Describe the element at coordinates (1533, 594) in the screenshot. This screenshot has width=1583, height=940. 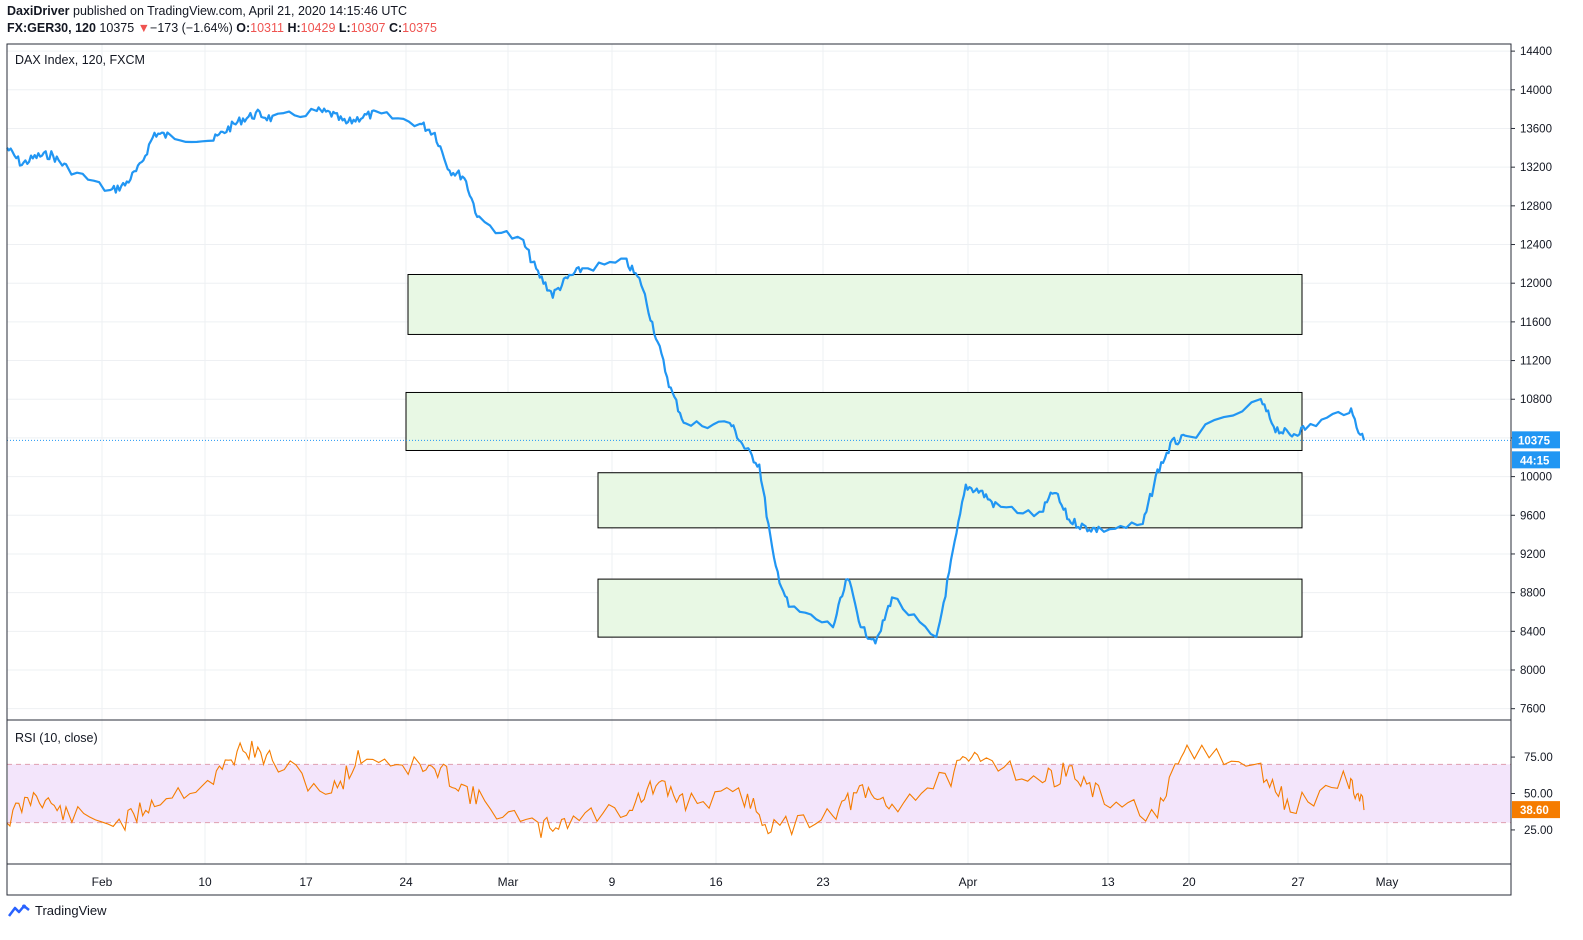
I see `y-tick-label: 8800` at that location.